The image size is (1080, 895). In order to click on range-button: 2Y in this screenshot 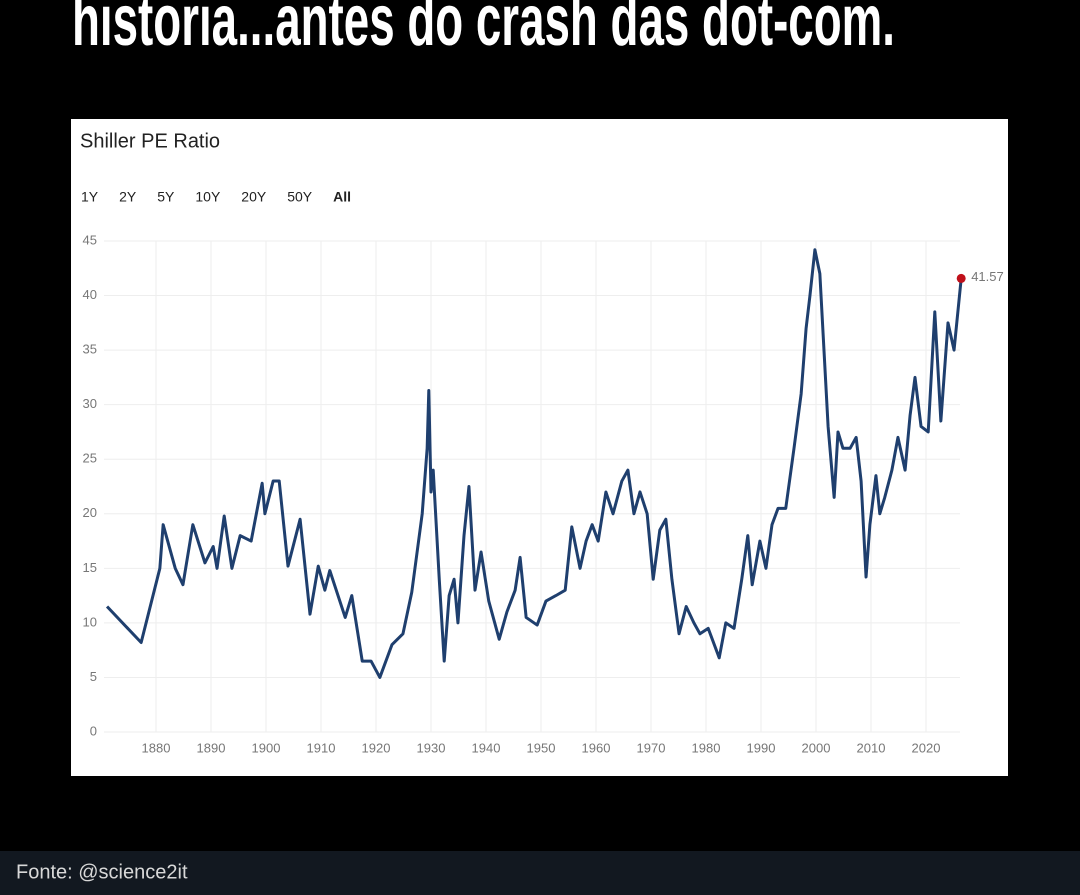, I will do `click(128, 197)`.